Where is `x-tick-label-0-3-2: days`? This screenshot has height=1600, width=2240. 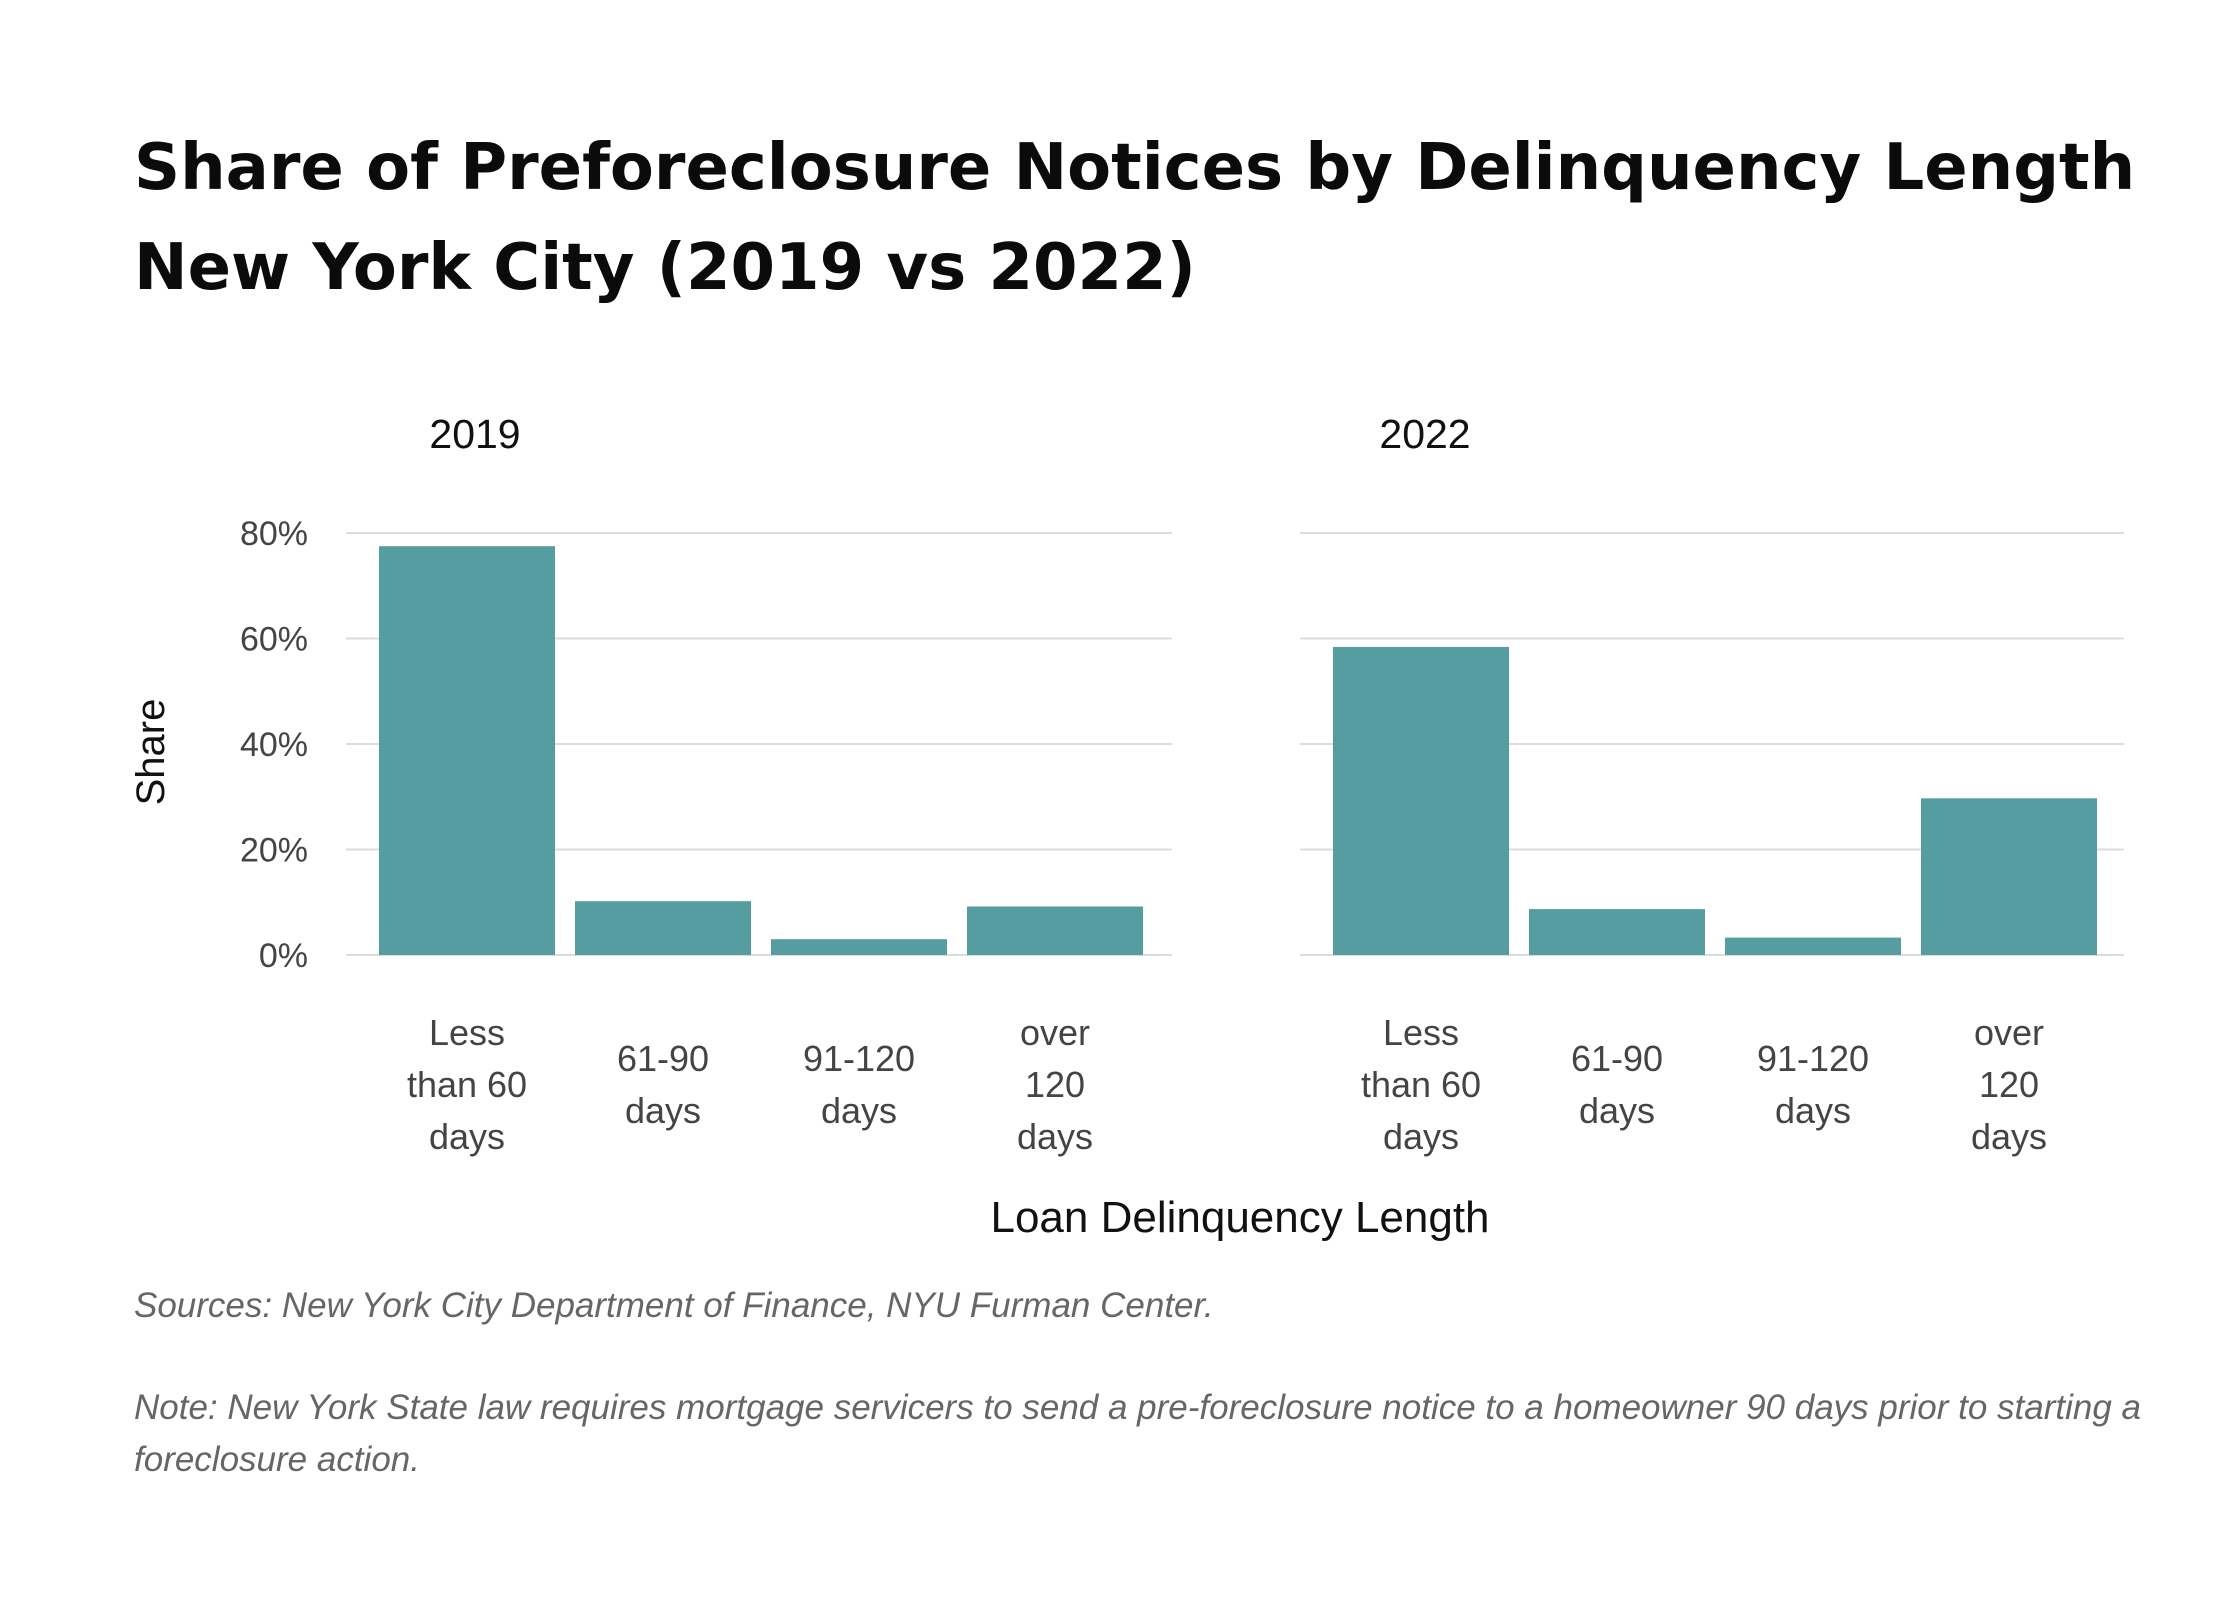 x-tick-label-0-3-2: days is located at coordinates (1055, 1136).